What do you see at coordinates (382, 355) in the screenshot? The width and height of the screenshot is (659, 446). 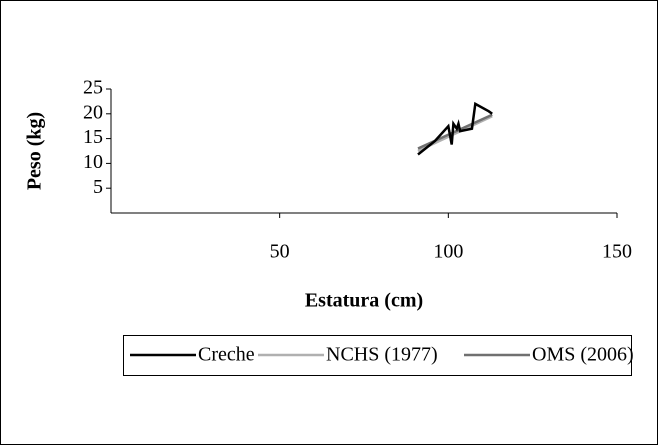 I see `legend-label: NCHS (1977)` at bounding box center [382, 355].